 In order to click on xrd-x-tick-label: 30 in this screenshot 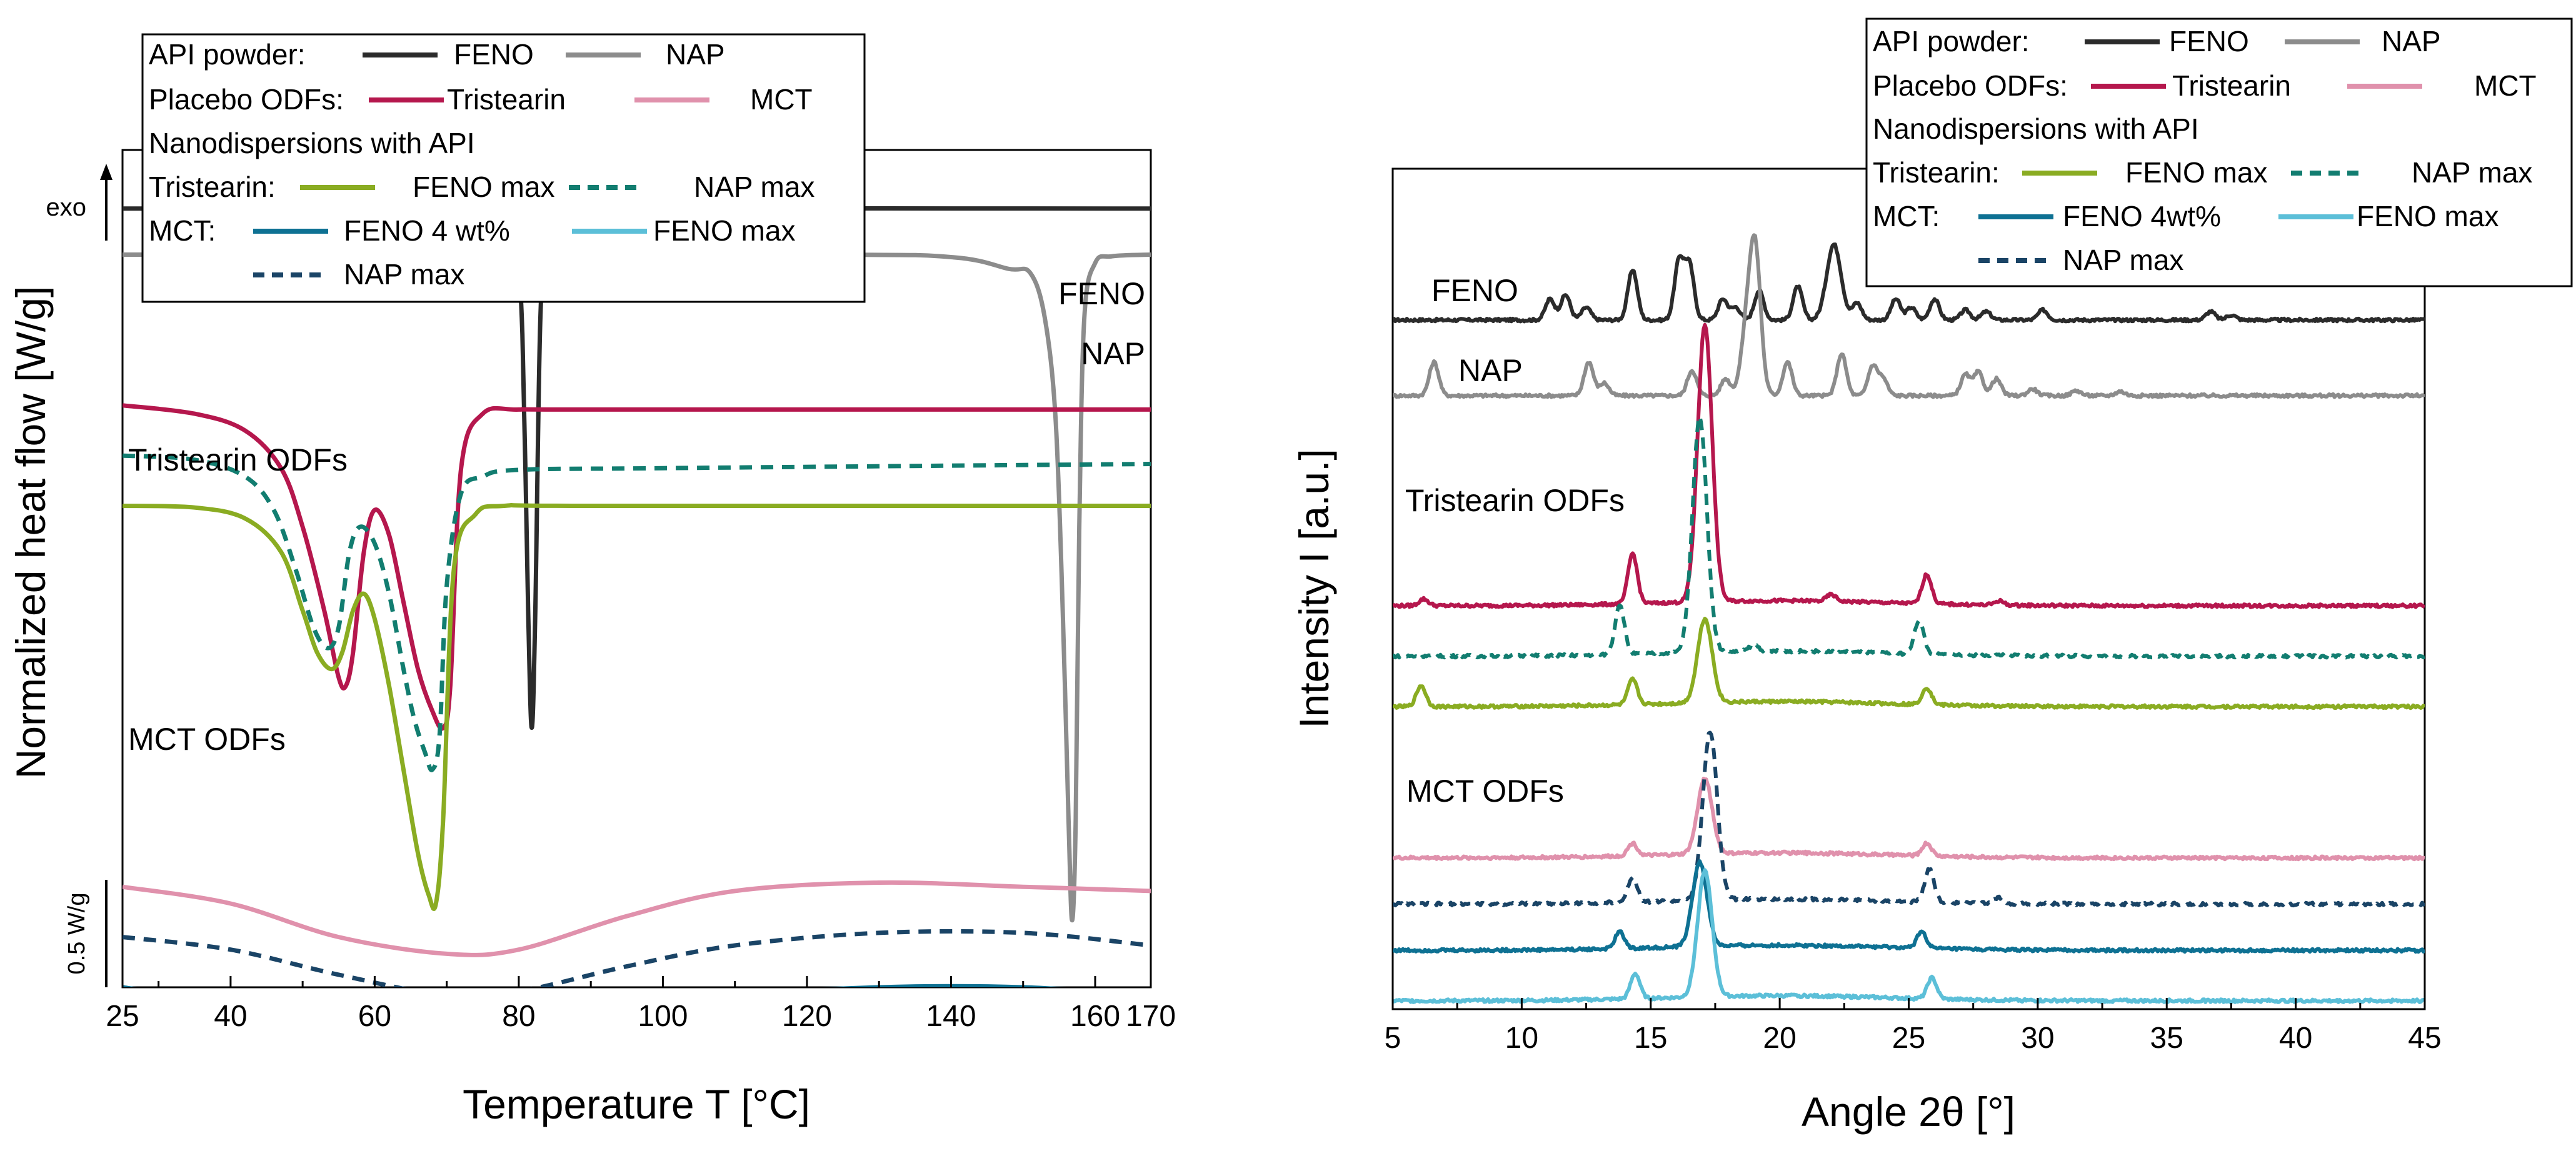, I will do `click(2037, 1038)`.